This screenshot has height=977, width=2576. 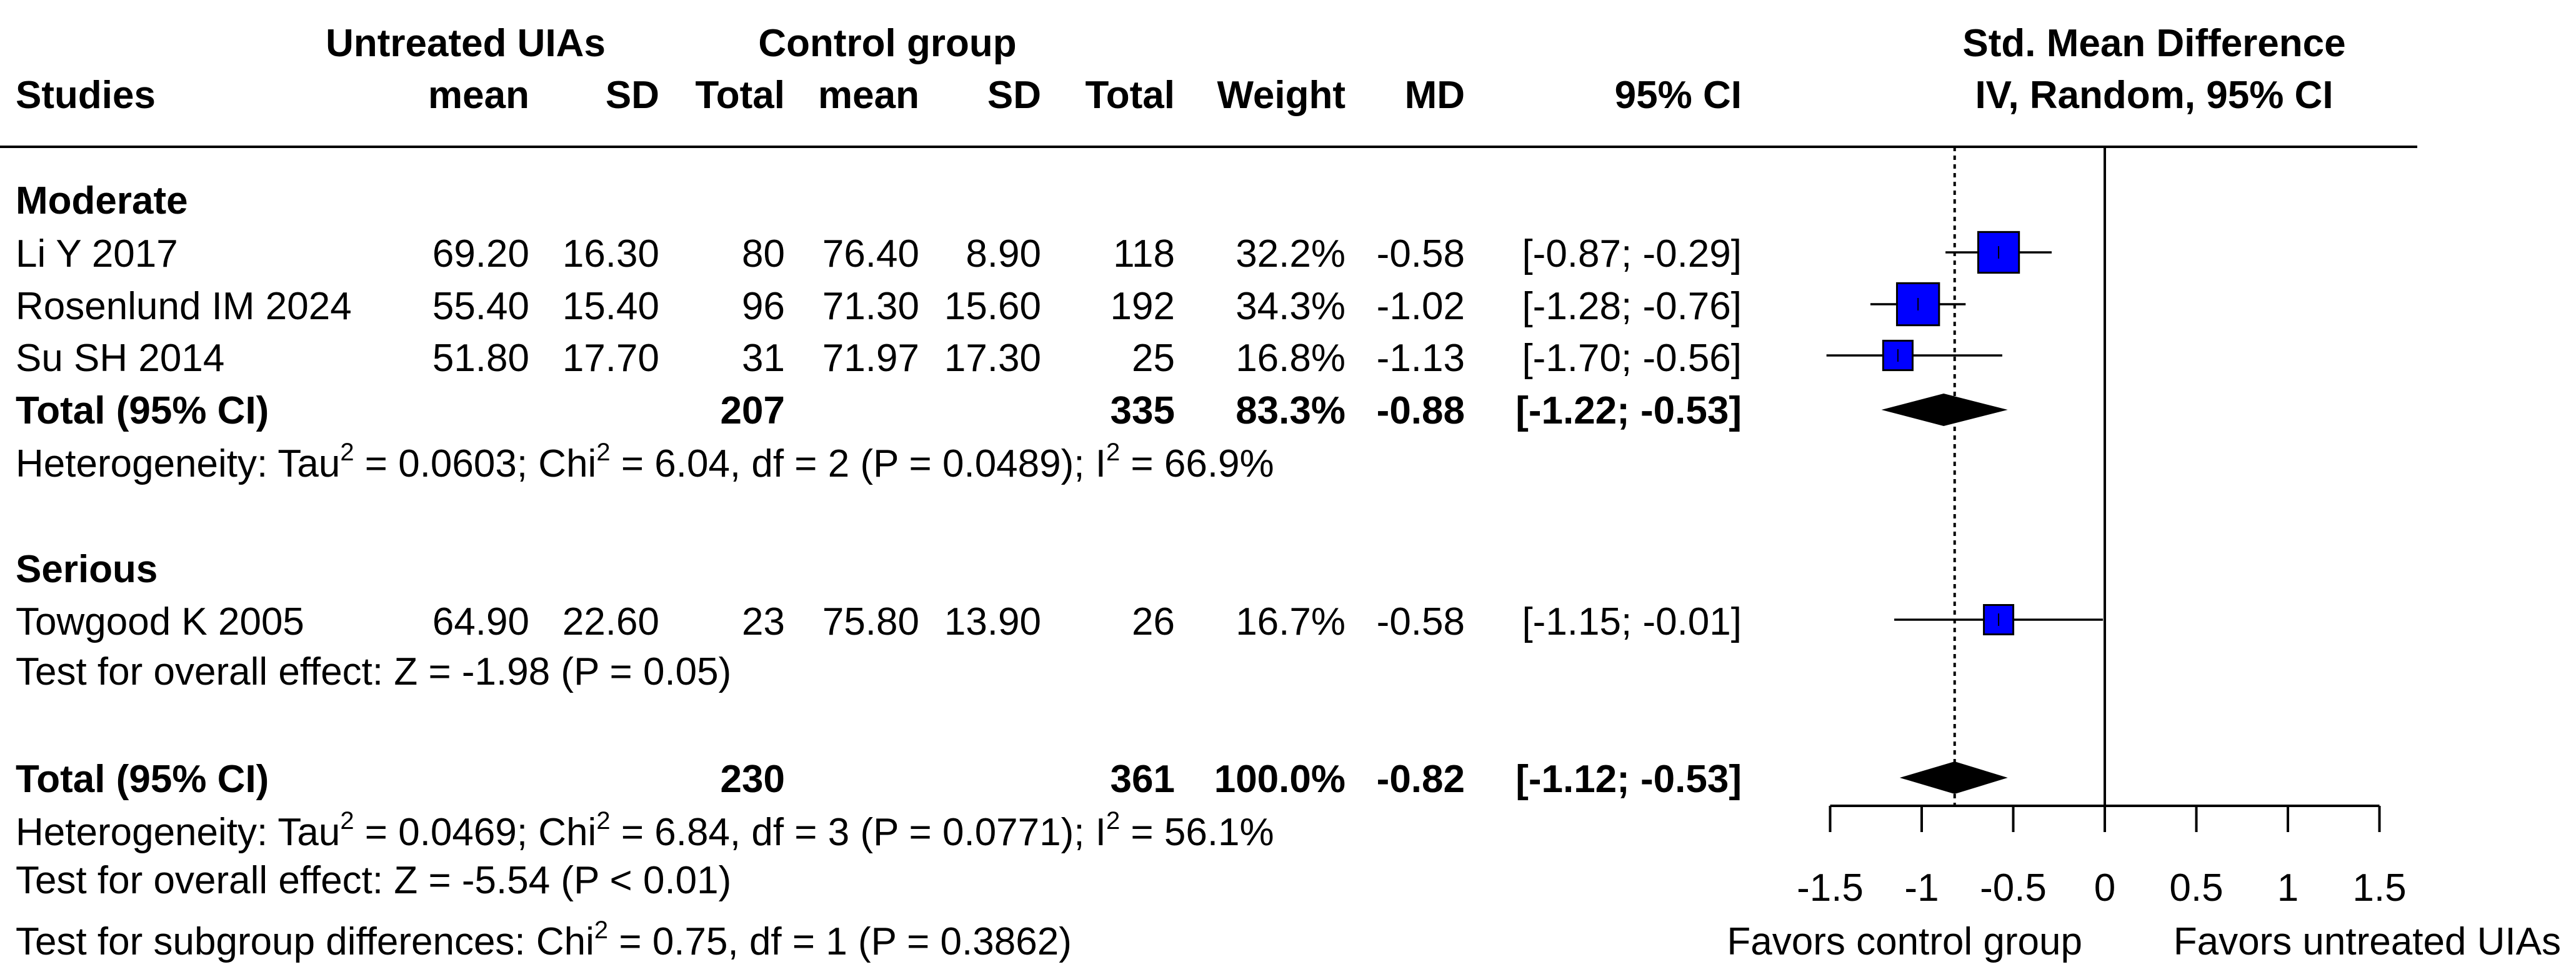 I want to click on header-sd-2: SD, so click(x=1014, y=95).